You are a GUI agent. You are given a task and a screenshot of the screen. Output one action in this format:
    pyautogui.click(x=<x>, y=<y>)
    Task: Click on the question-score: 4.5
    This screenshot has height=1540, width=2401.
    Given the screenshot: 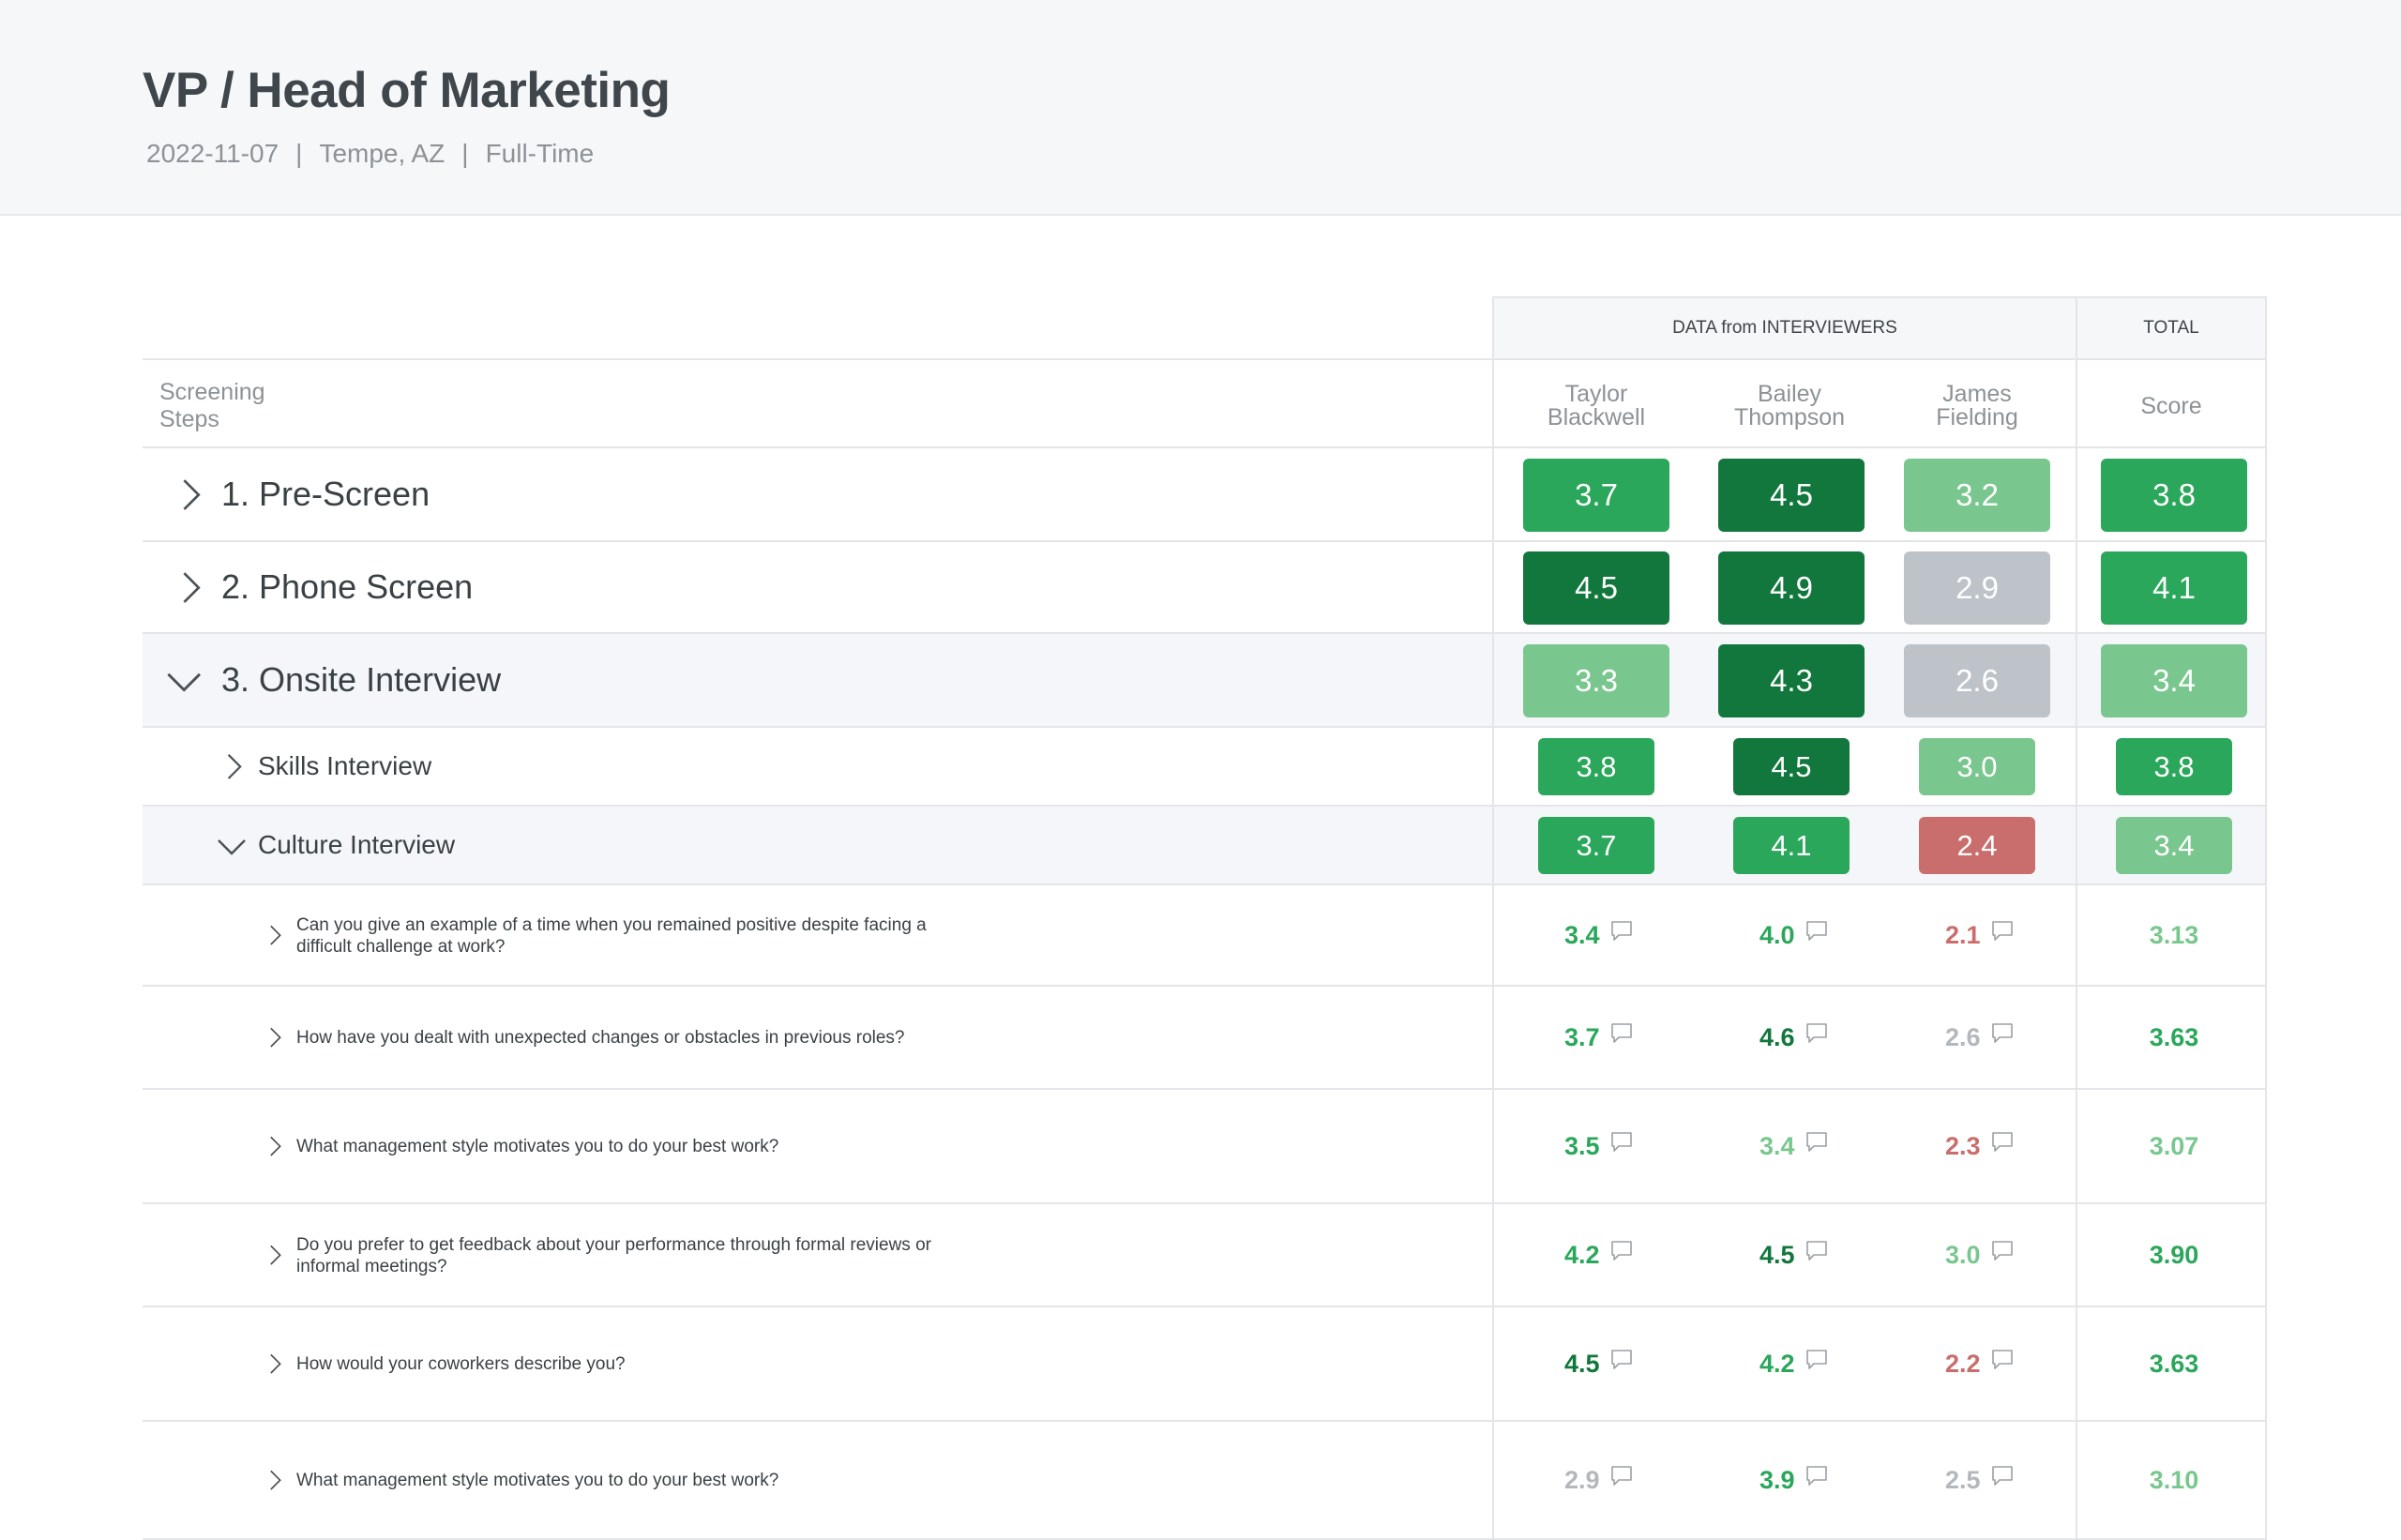 What is the action you would take?
    pyautogui.click(x=1777, y=1255)
    